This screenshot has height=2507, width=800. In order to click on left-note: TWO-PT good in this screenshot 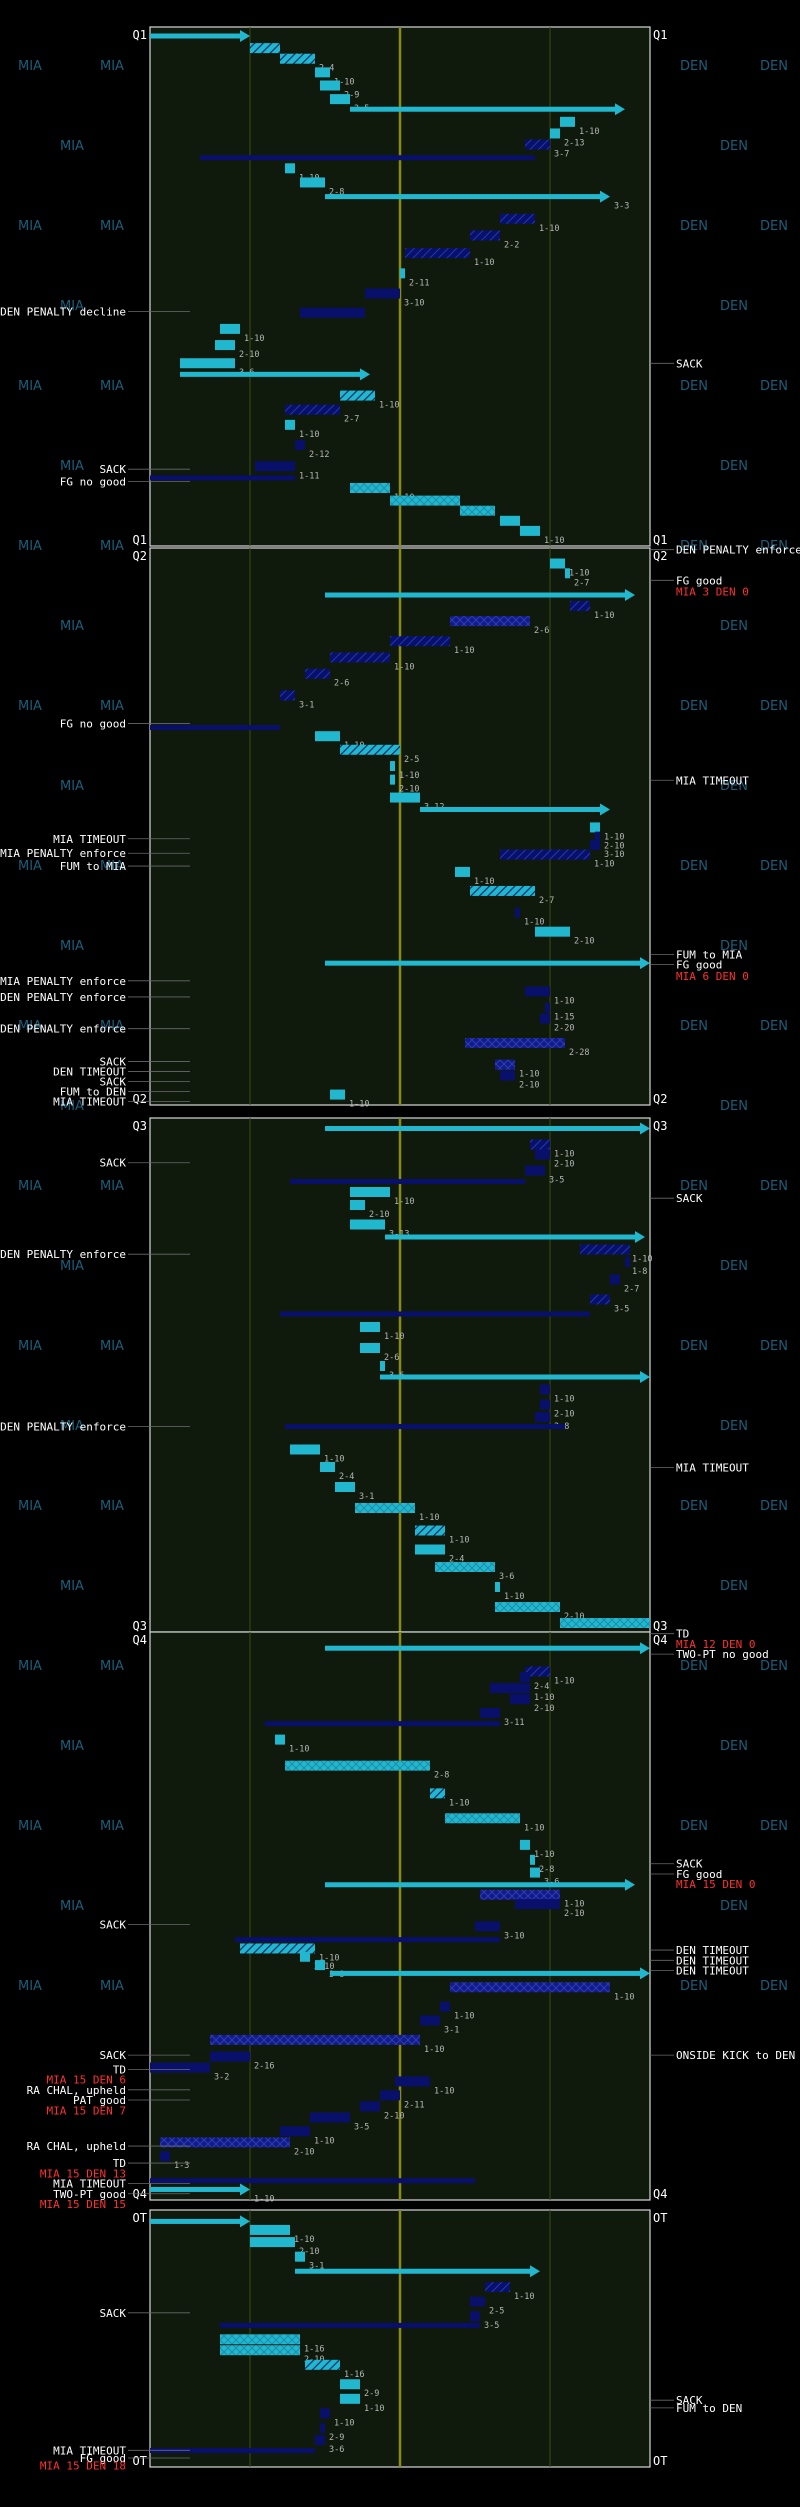, I will do `click(89, 2194)`.